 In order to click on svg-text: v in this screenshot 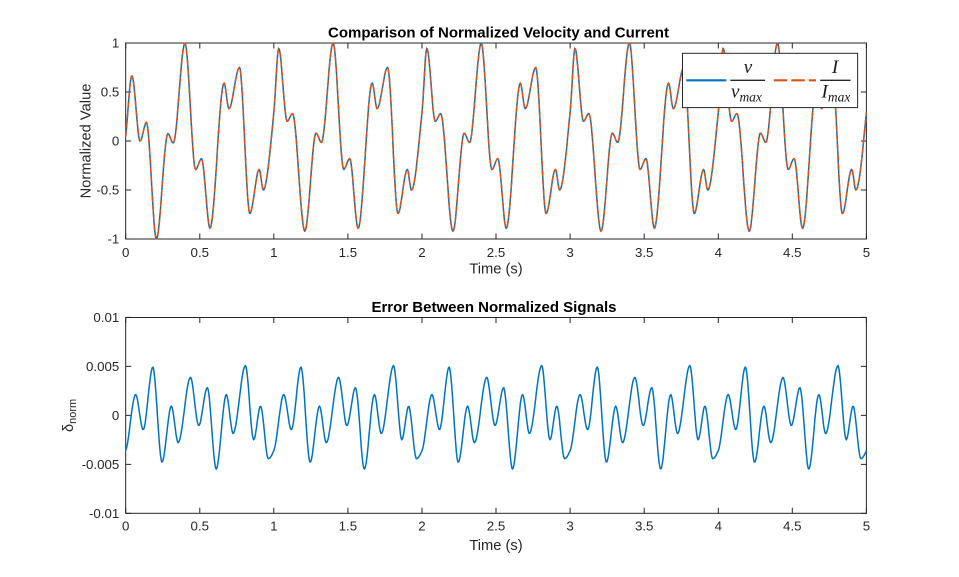, I will do `click(748, 67)`.